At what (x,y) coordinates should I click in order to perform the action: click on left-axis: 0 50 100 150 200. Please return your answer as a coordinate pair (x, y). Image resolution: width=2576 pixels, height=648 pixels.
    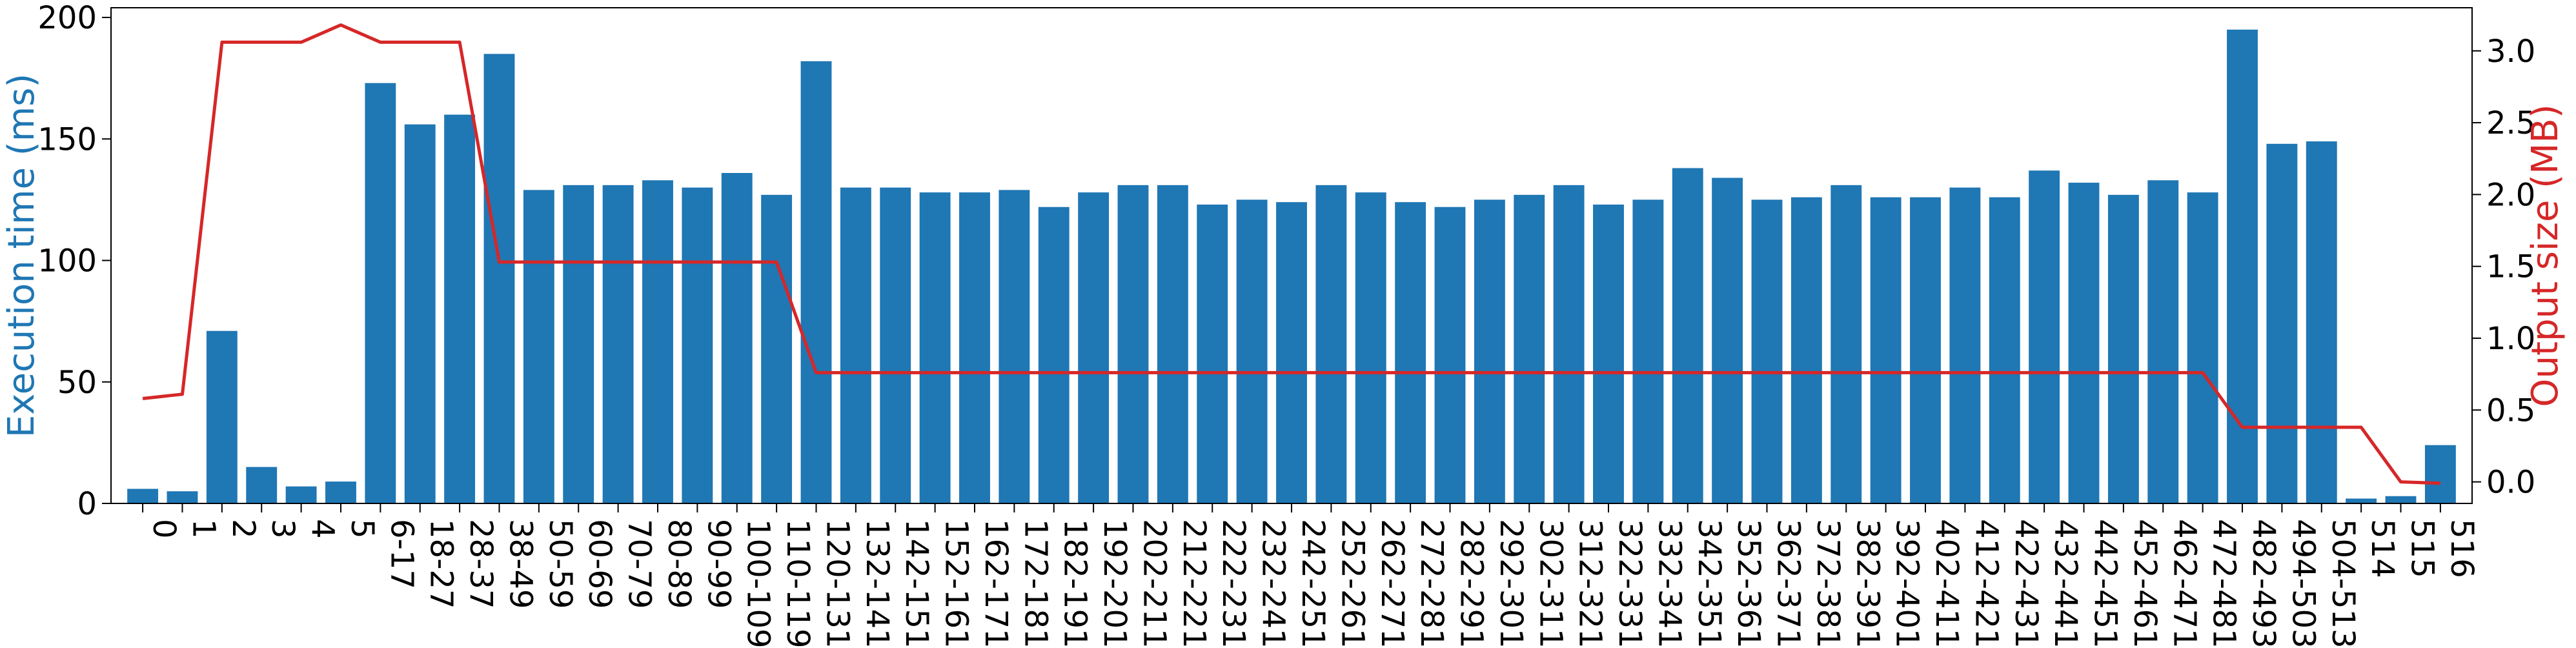
    Looking at the image, I should click on (74, 261).